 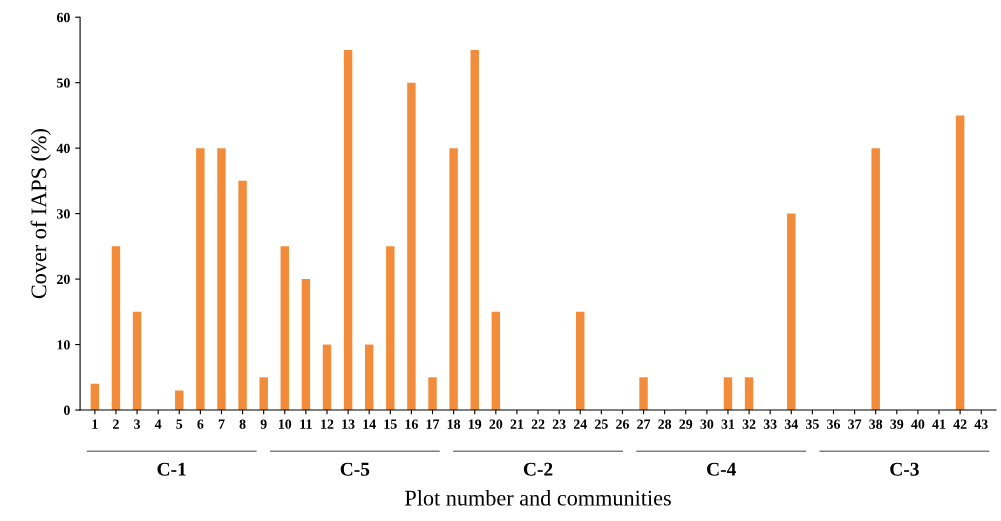 I want to click on x-tick-label: 42, so click(x=960, y=424).